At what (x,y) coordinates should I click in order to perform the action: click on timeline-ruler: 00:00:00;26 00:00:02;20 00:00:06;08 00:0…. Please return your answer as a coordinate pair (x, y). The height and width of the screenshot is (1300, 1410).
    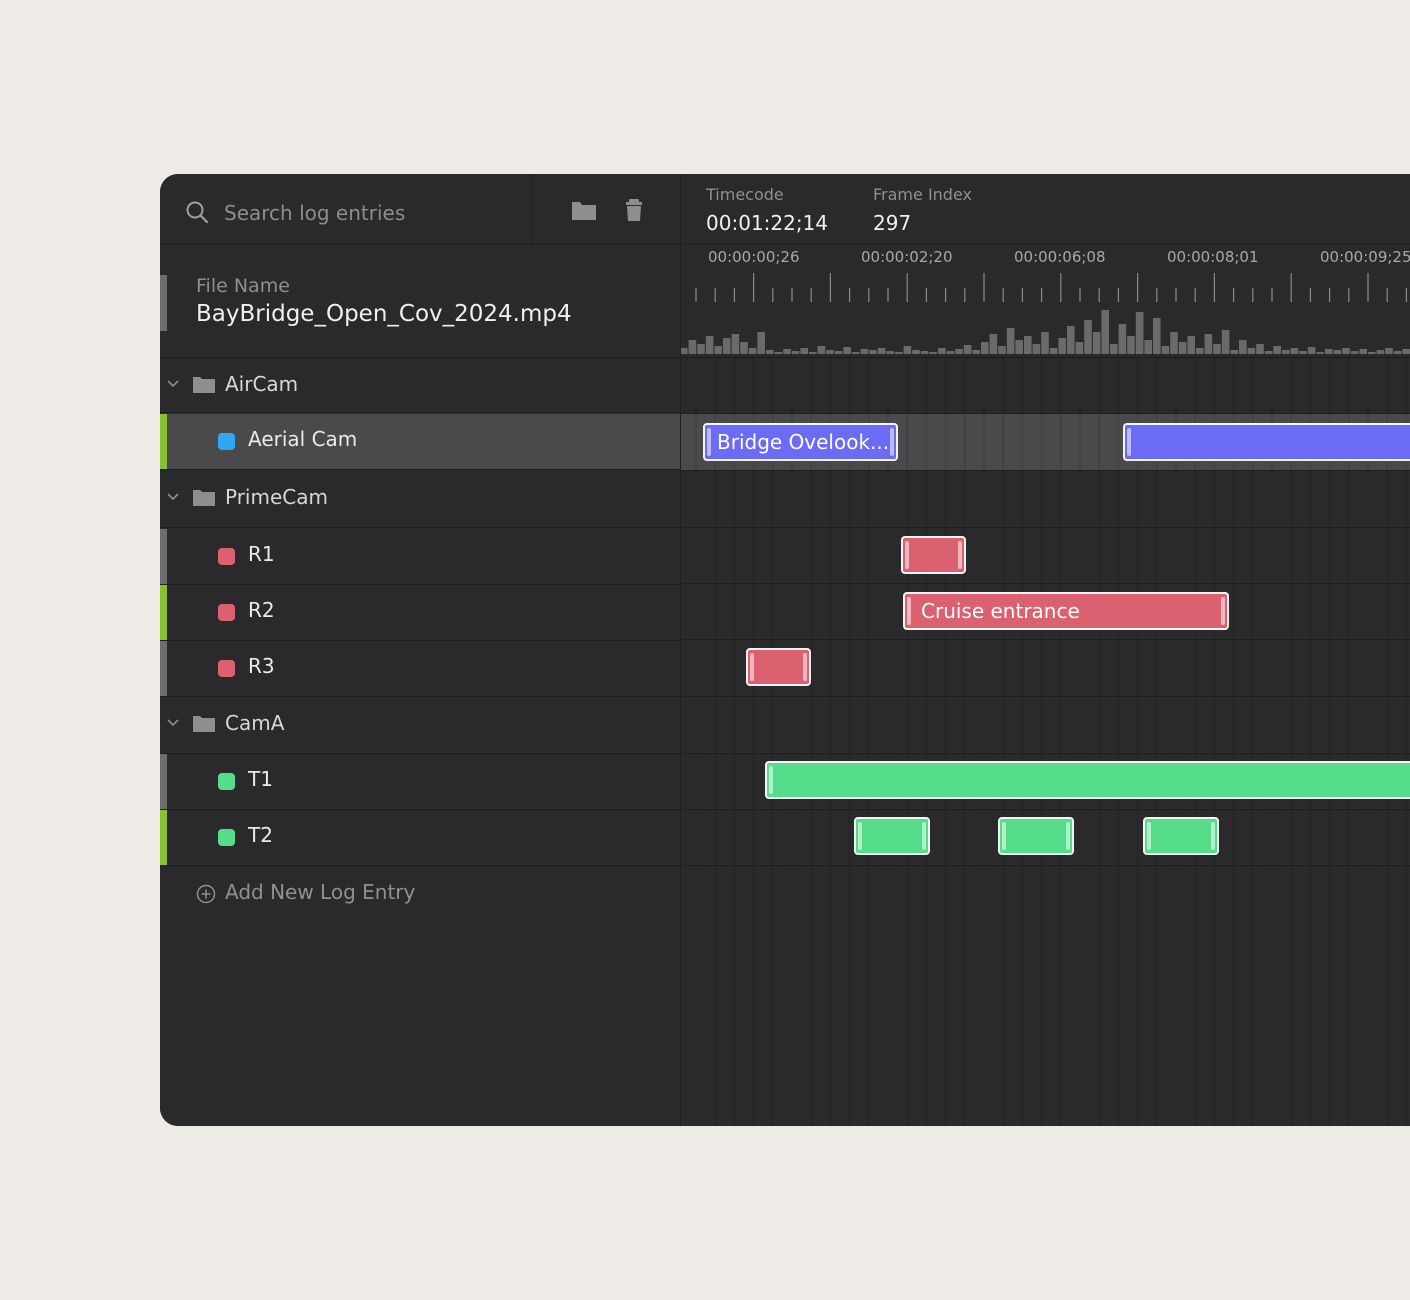
    Looking at the image, I should click on (1045, 301).